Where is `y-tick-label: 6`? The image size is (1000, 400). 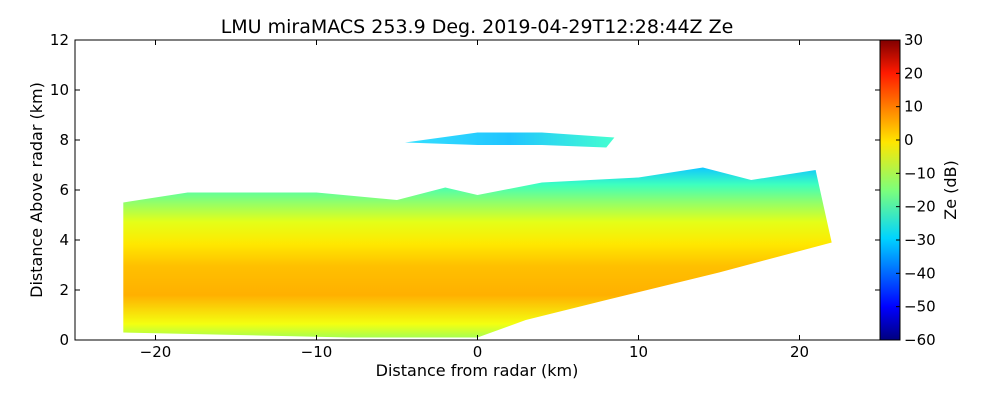
y-tick-label: 6 is located at coordinates (64, 190).